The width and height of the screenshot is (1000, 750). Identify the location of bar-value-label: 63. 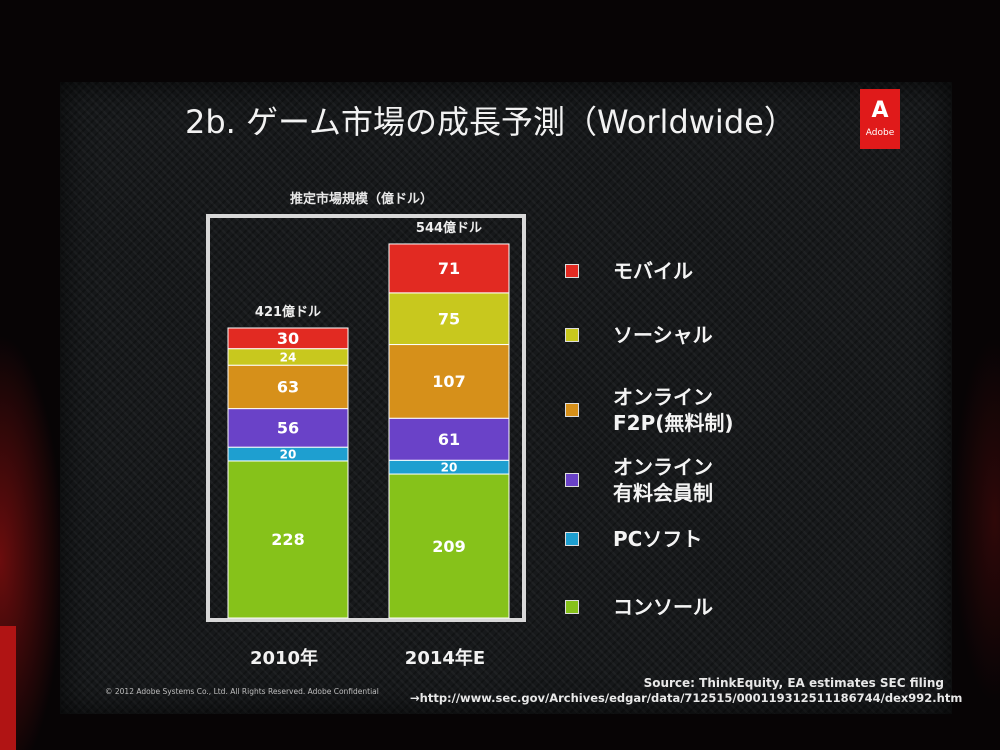
(288, 387).